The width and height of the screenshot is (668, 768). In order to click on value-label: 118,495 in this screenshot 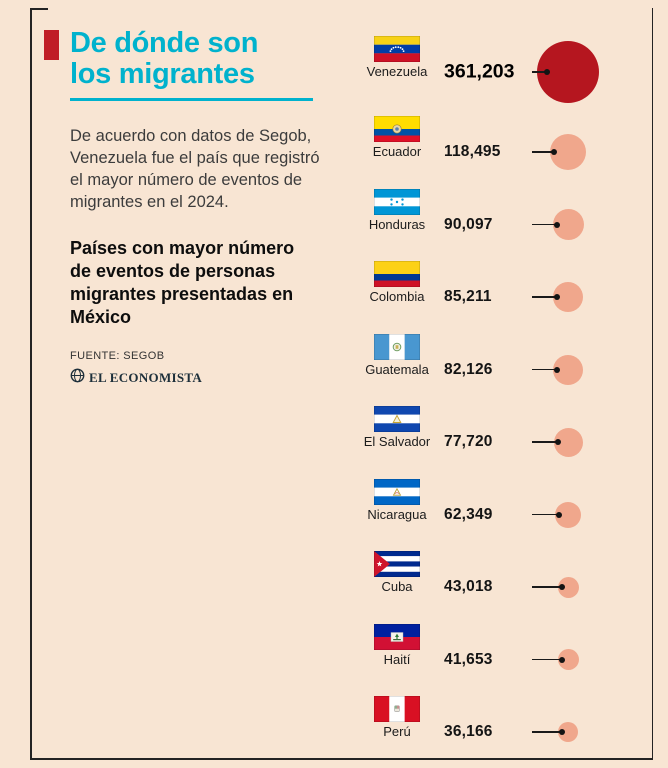, I will do `click(472, 151)`.